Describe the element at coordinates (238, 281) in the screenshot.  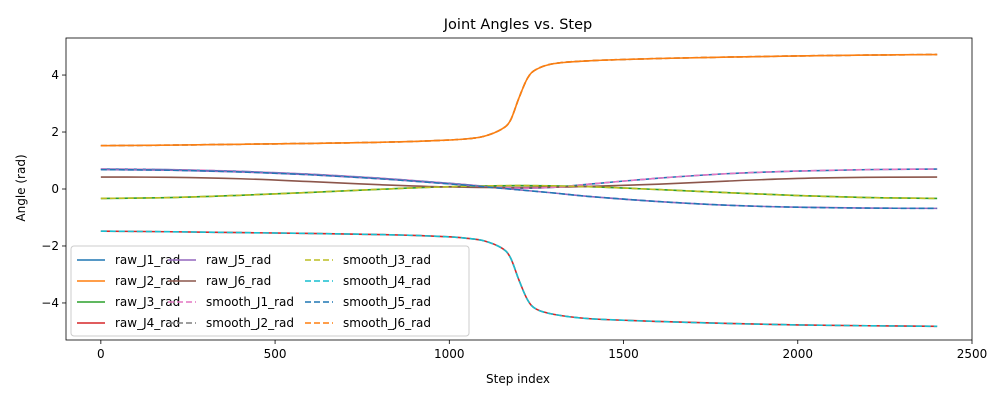
I see `legend-label: raw_J6_rad` at that location.